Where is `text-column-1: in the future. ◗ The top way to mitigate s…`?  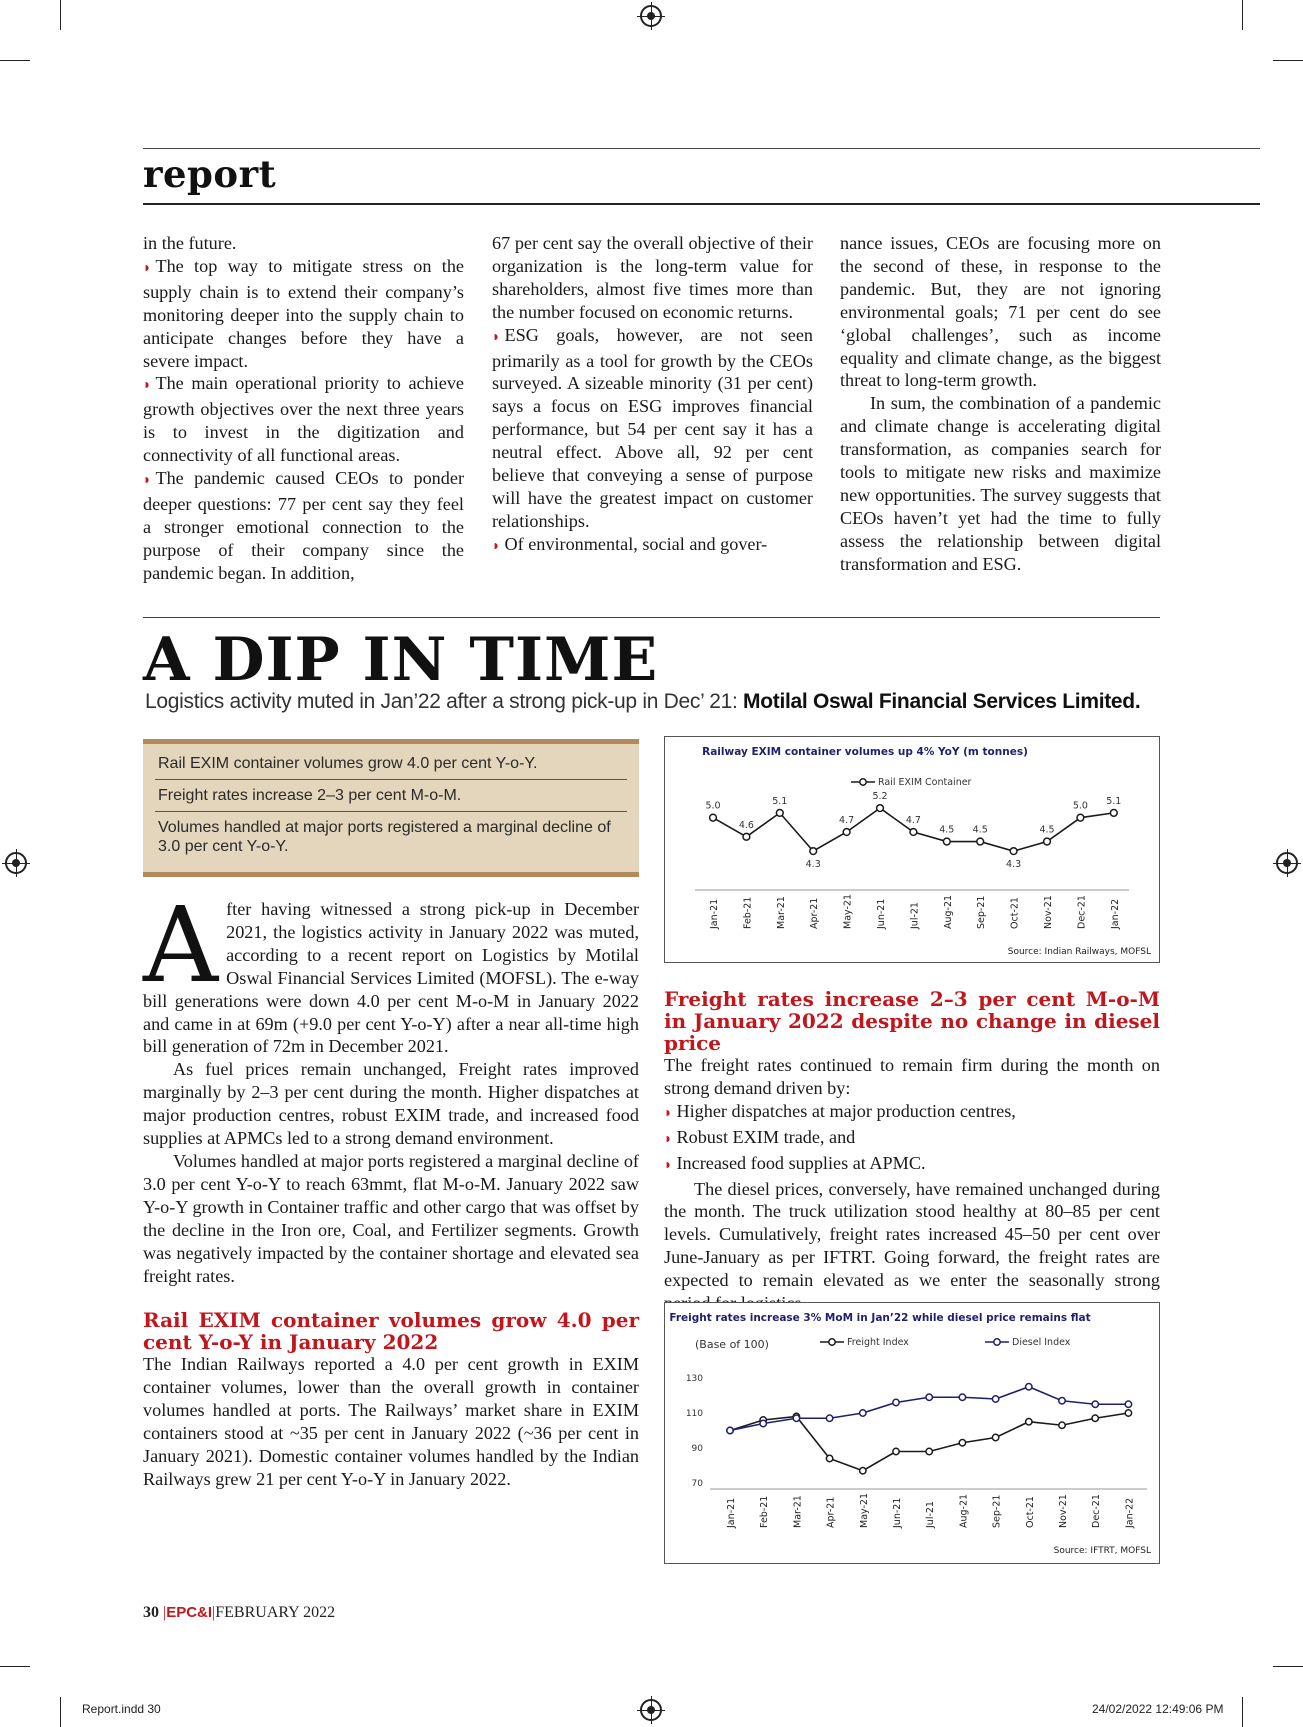
text-column-1: in the future. ◗ The top way to mitigate s… is located at coordinates (303, 408).